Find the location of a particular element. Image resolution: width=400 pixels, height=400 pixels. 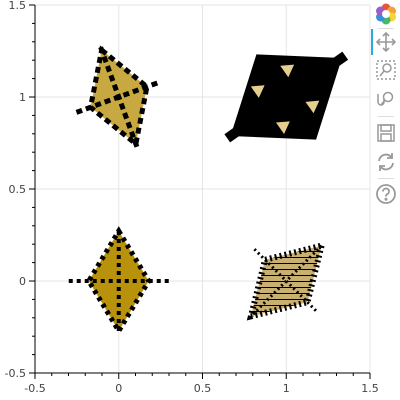

y-tick-label: 0.5 is located at coordinates (18, 189).